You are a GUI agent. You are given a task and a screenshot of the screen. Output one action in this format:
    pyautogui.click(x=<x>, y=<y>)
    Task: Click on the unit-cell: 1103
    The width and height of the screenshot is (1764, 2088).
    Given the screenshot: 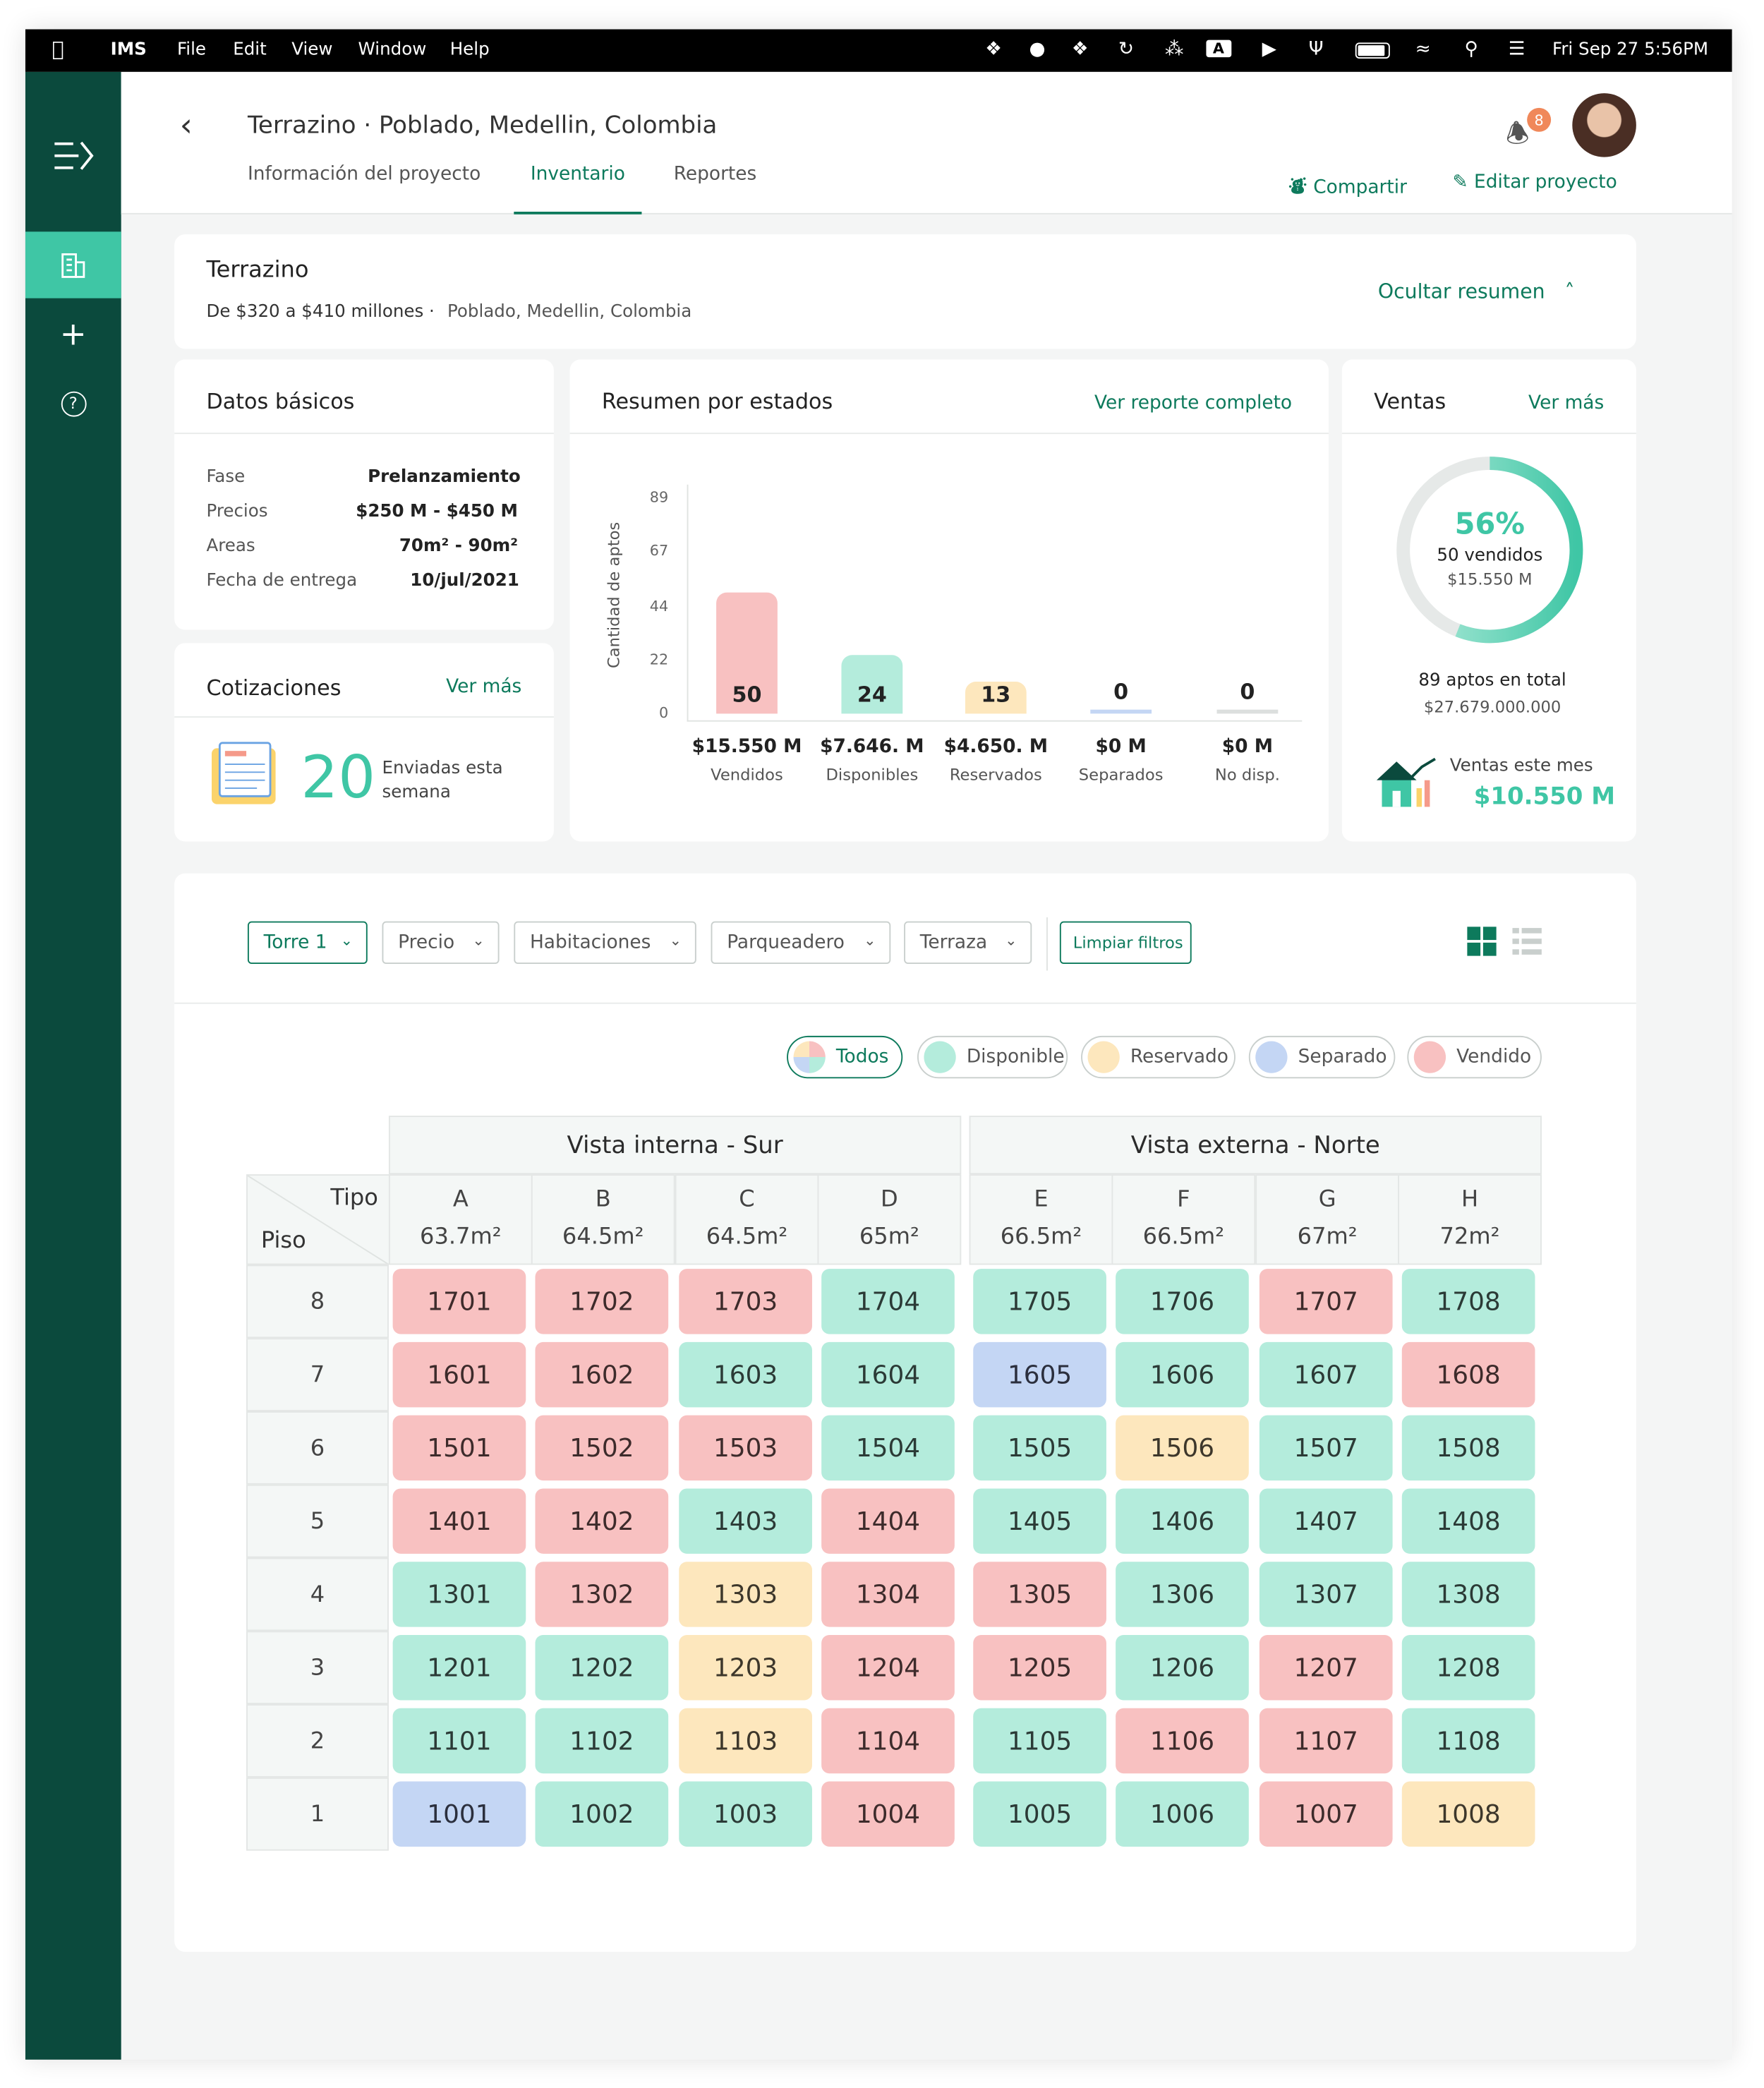 What is the action you would take?
    pyautogui.click(x=745, y=1741)
    